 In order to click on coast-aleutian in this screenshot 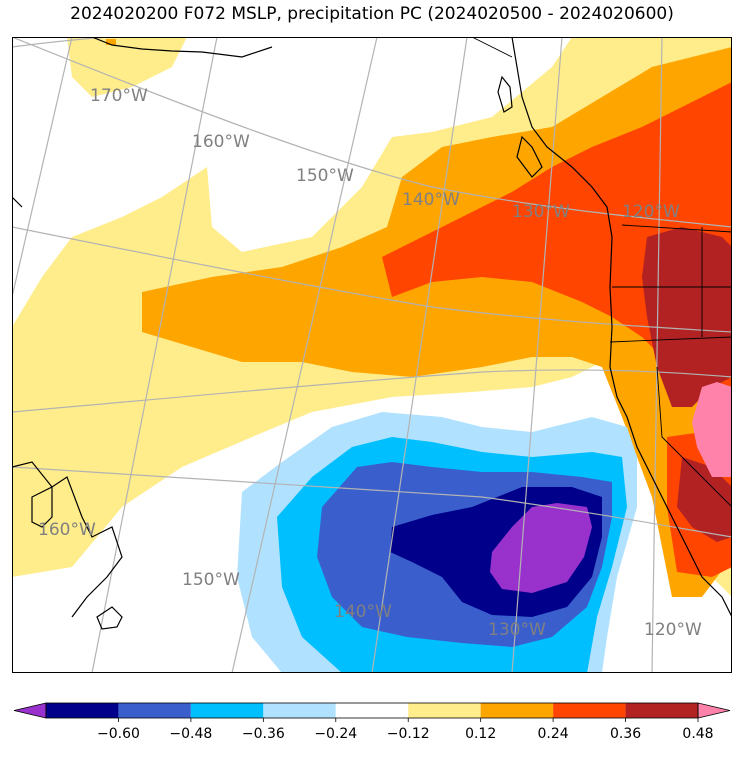, I will do `click(67, 407)`.